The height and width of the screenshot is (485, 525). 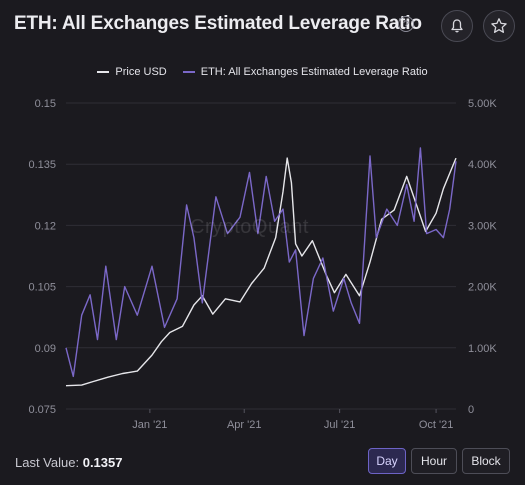 What do you see at coordinates (482, 104) in the screenshot?
I see `y-right-tick-label: 5.00K` at bounding box center [482, 104].